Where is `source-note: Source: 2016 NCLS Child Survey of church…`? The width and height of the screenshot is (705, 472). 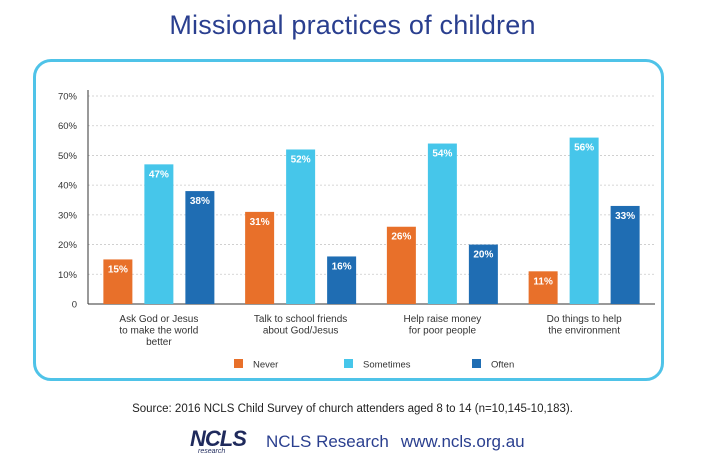
source-note: Source: 2016 NCLS Child Survey of church… is located at coordinates (352, 409).